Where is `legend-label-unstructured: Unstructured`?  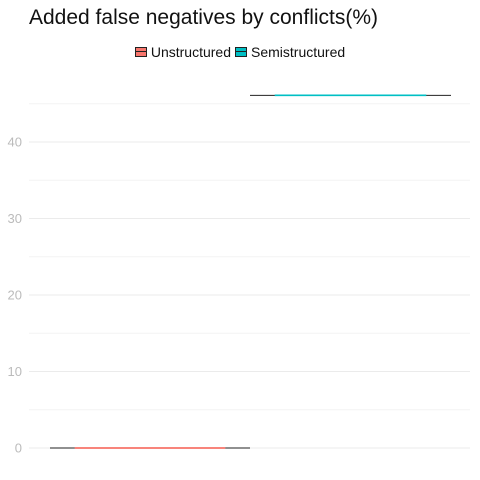 legend-label-unstructured: Unstructured is located at coordinates (190, 52).